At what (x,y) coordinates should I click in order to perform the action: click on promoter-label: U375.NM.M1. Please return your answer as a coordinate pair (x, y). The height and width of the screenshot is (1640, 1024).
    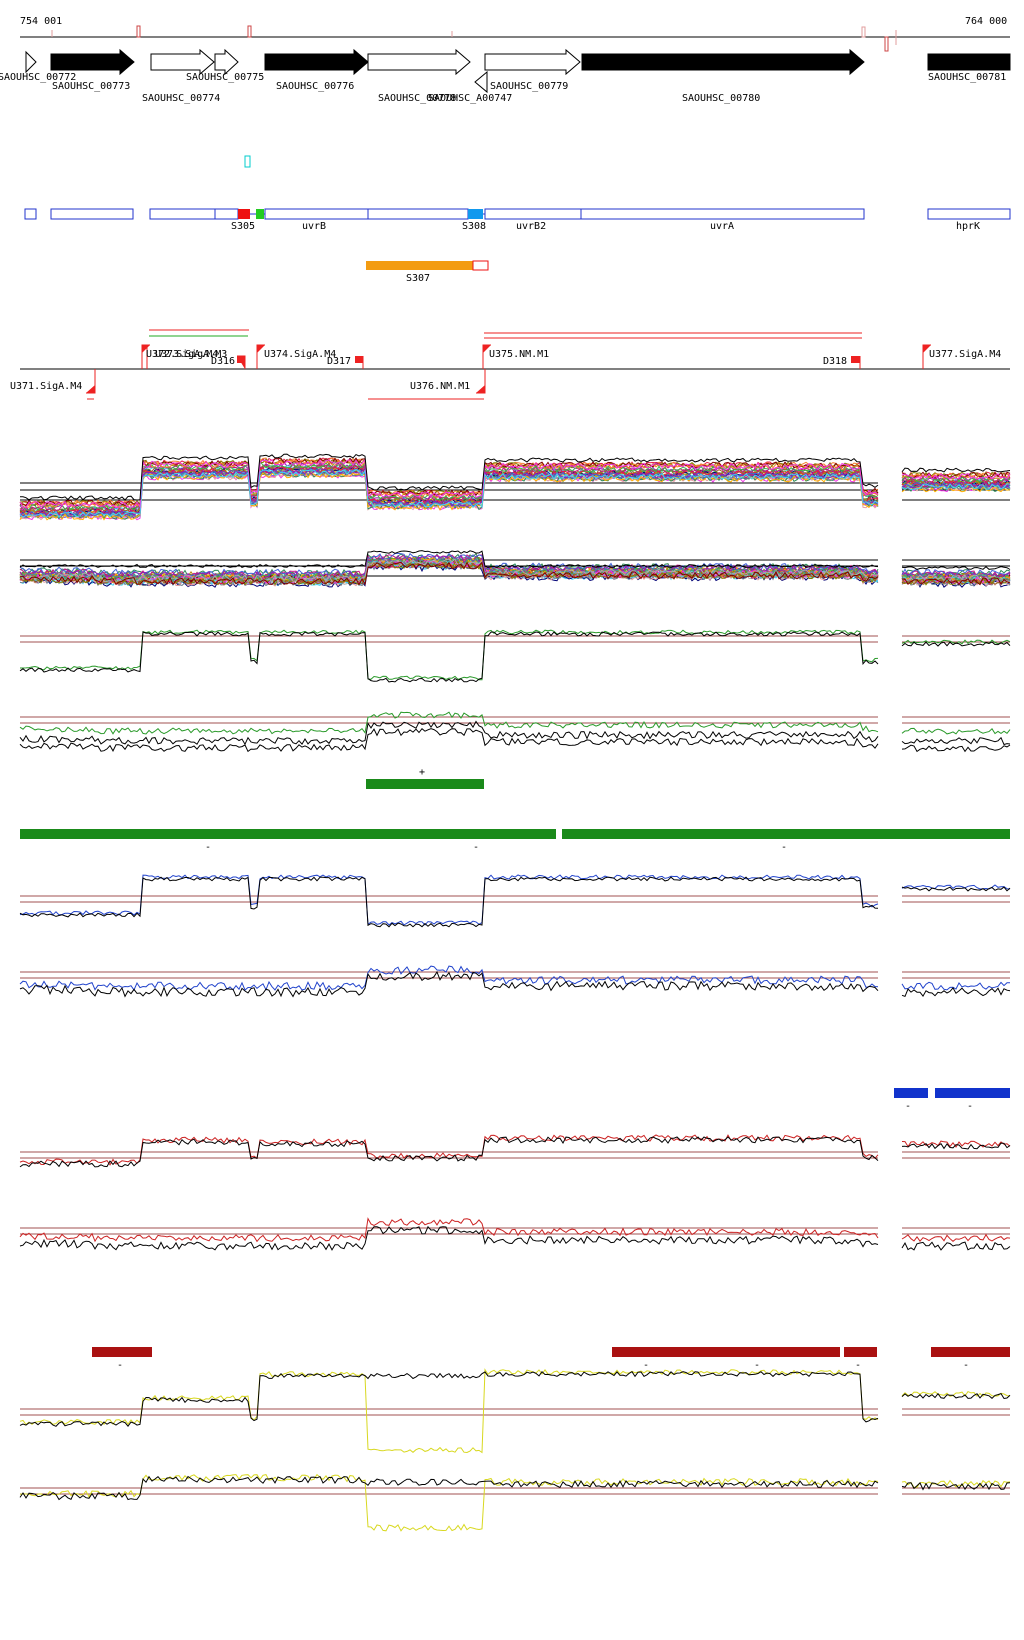
    Looking at the image, I should click on (519, 354).